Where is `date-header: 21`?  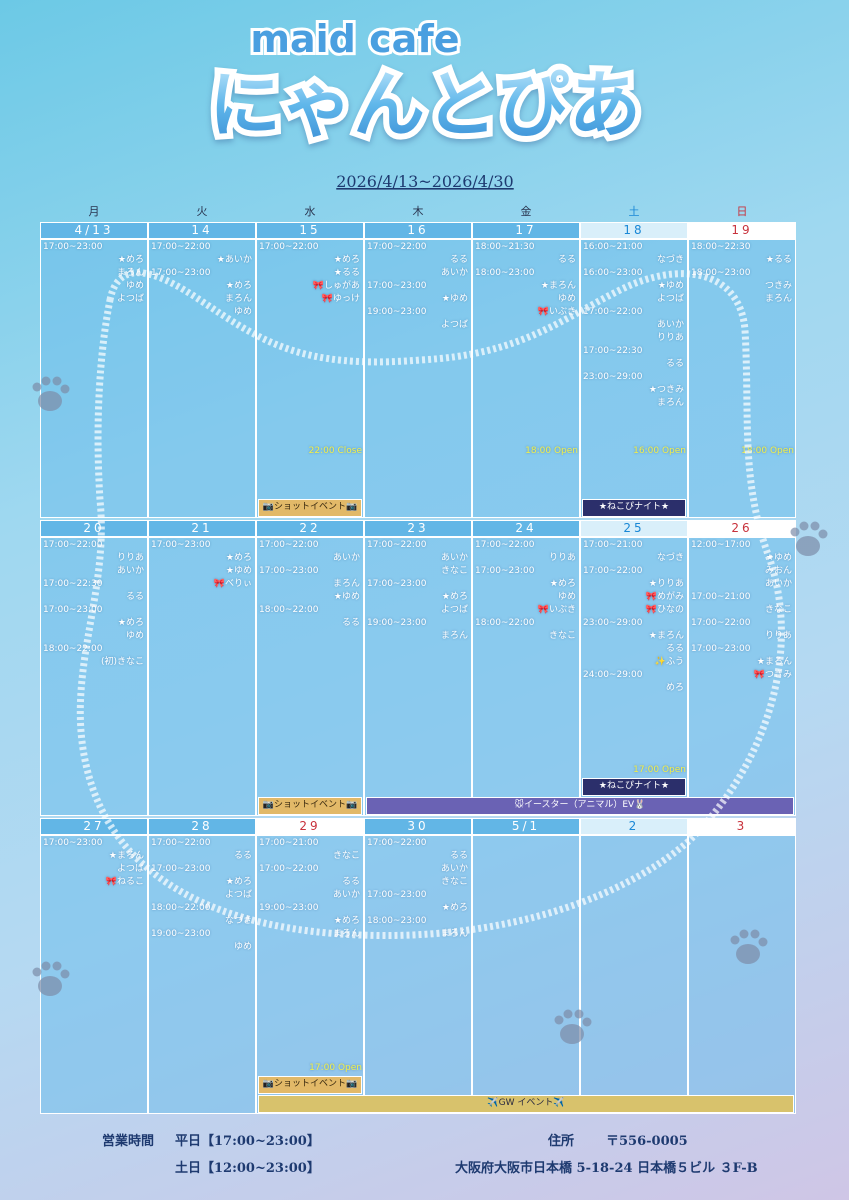
date-header: 21 is located at coordinates (202, 528).